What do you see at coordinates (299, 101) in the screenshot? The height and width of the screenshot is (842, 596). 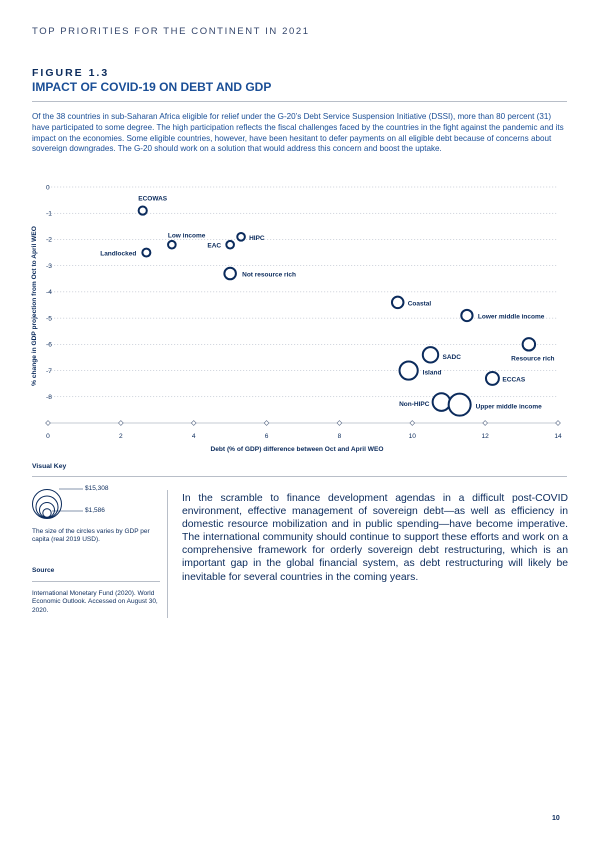 I see `title-divider` at bounding box center [299, 101].